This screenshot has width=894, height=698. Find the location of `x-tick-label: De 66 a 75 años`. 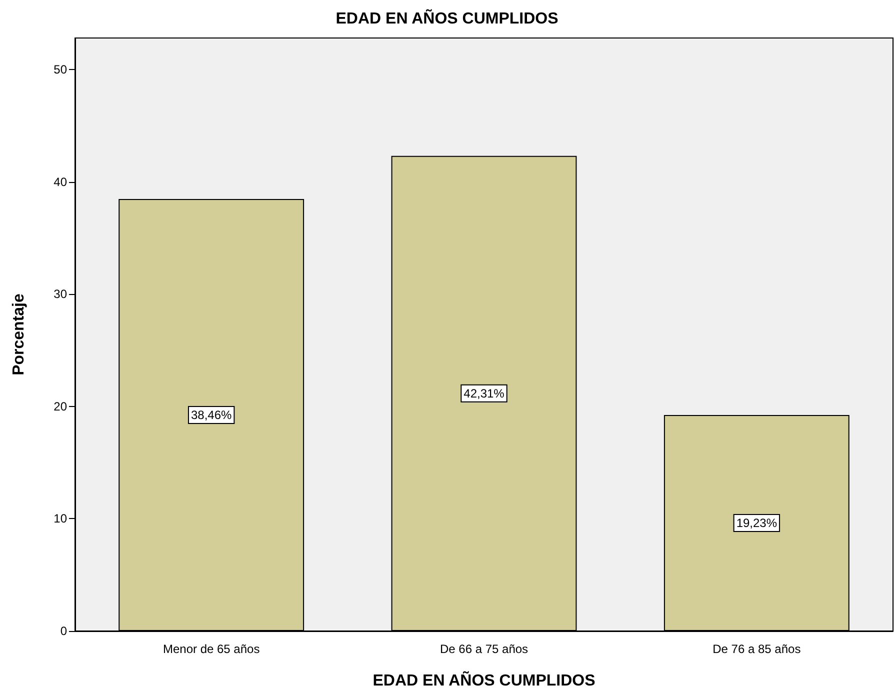

x-tick-label: De 66 a 75 años is located at coordinates (484, 649).